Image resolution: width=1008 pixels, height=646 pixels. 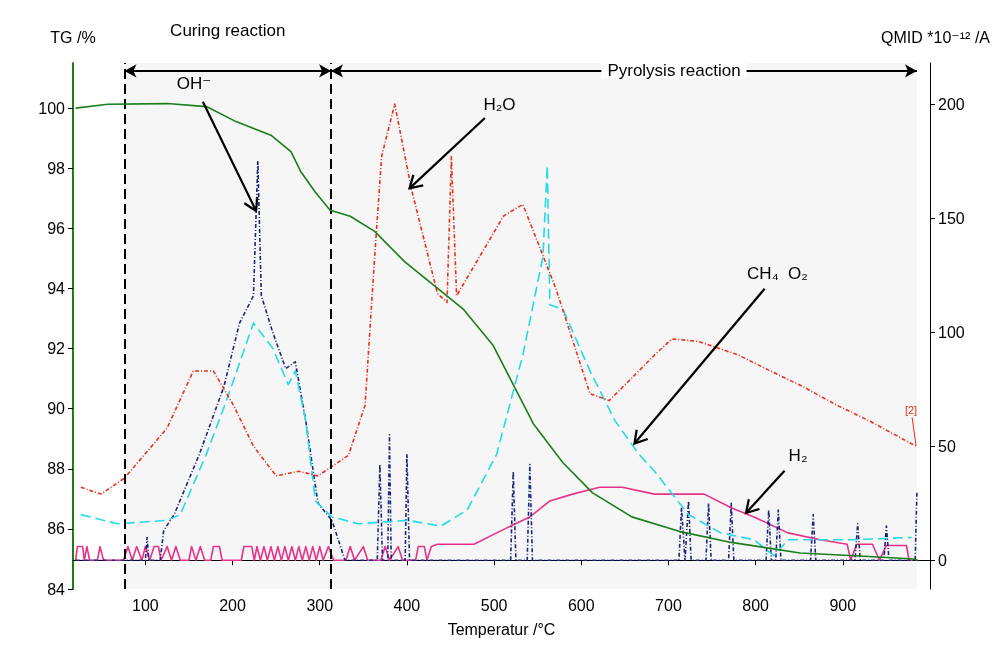 I want to click on y-tick-label: 100, so click(x=52, y=108).